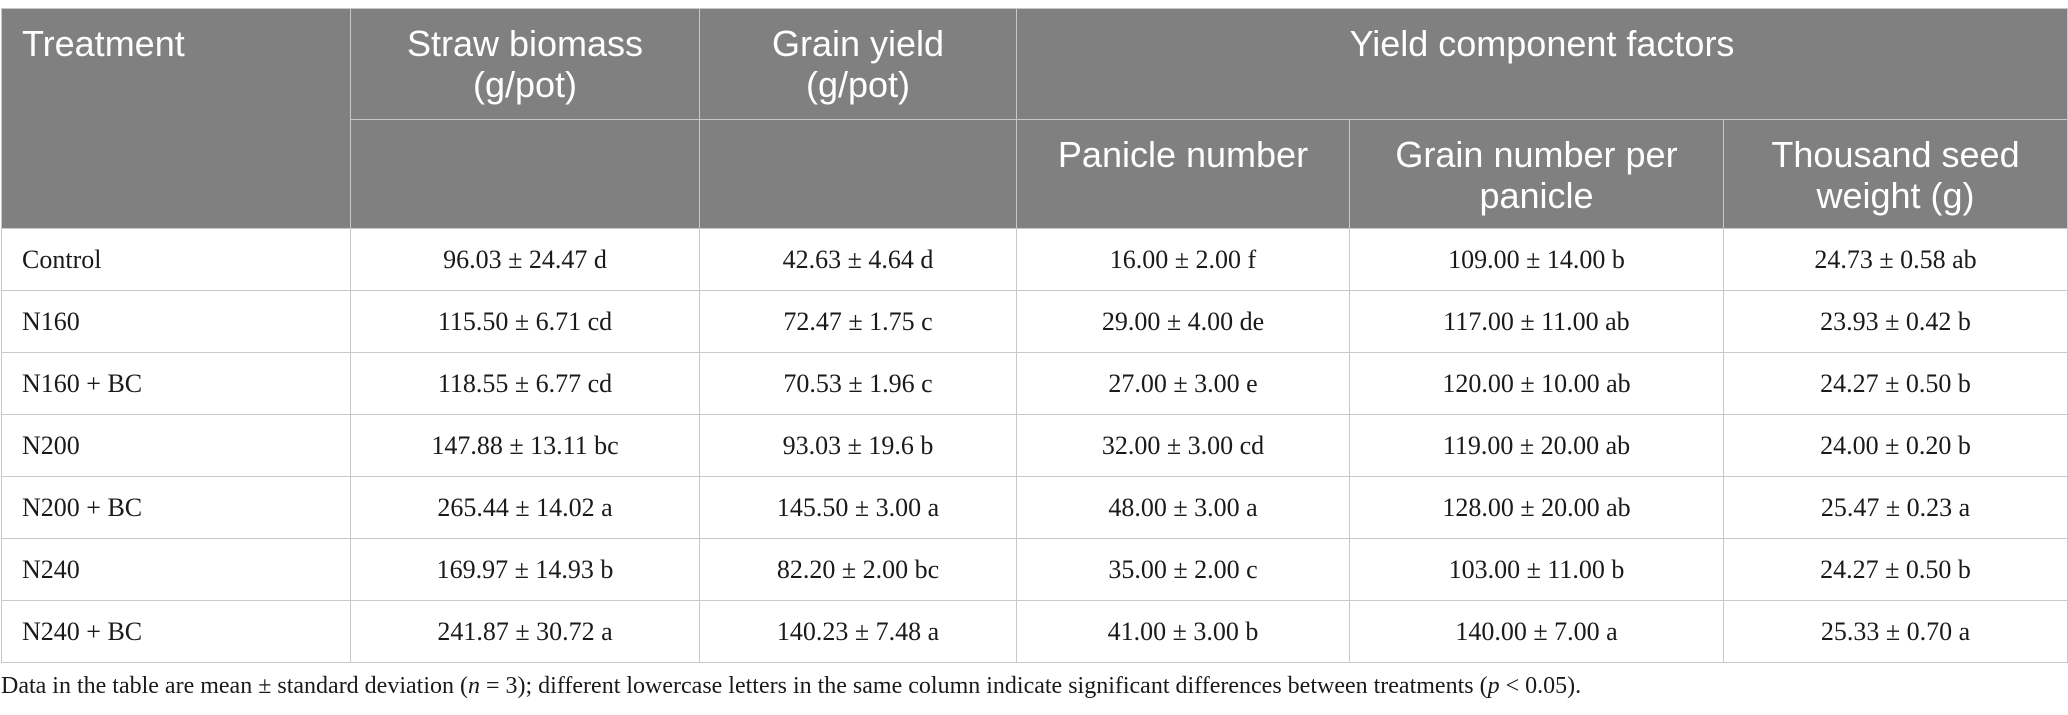 The width and height of the screenshot is (2068, 715). I want to click on cell-thousand-seed-weight: 25.33 ± 0.70 a, so click(1895, 631).